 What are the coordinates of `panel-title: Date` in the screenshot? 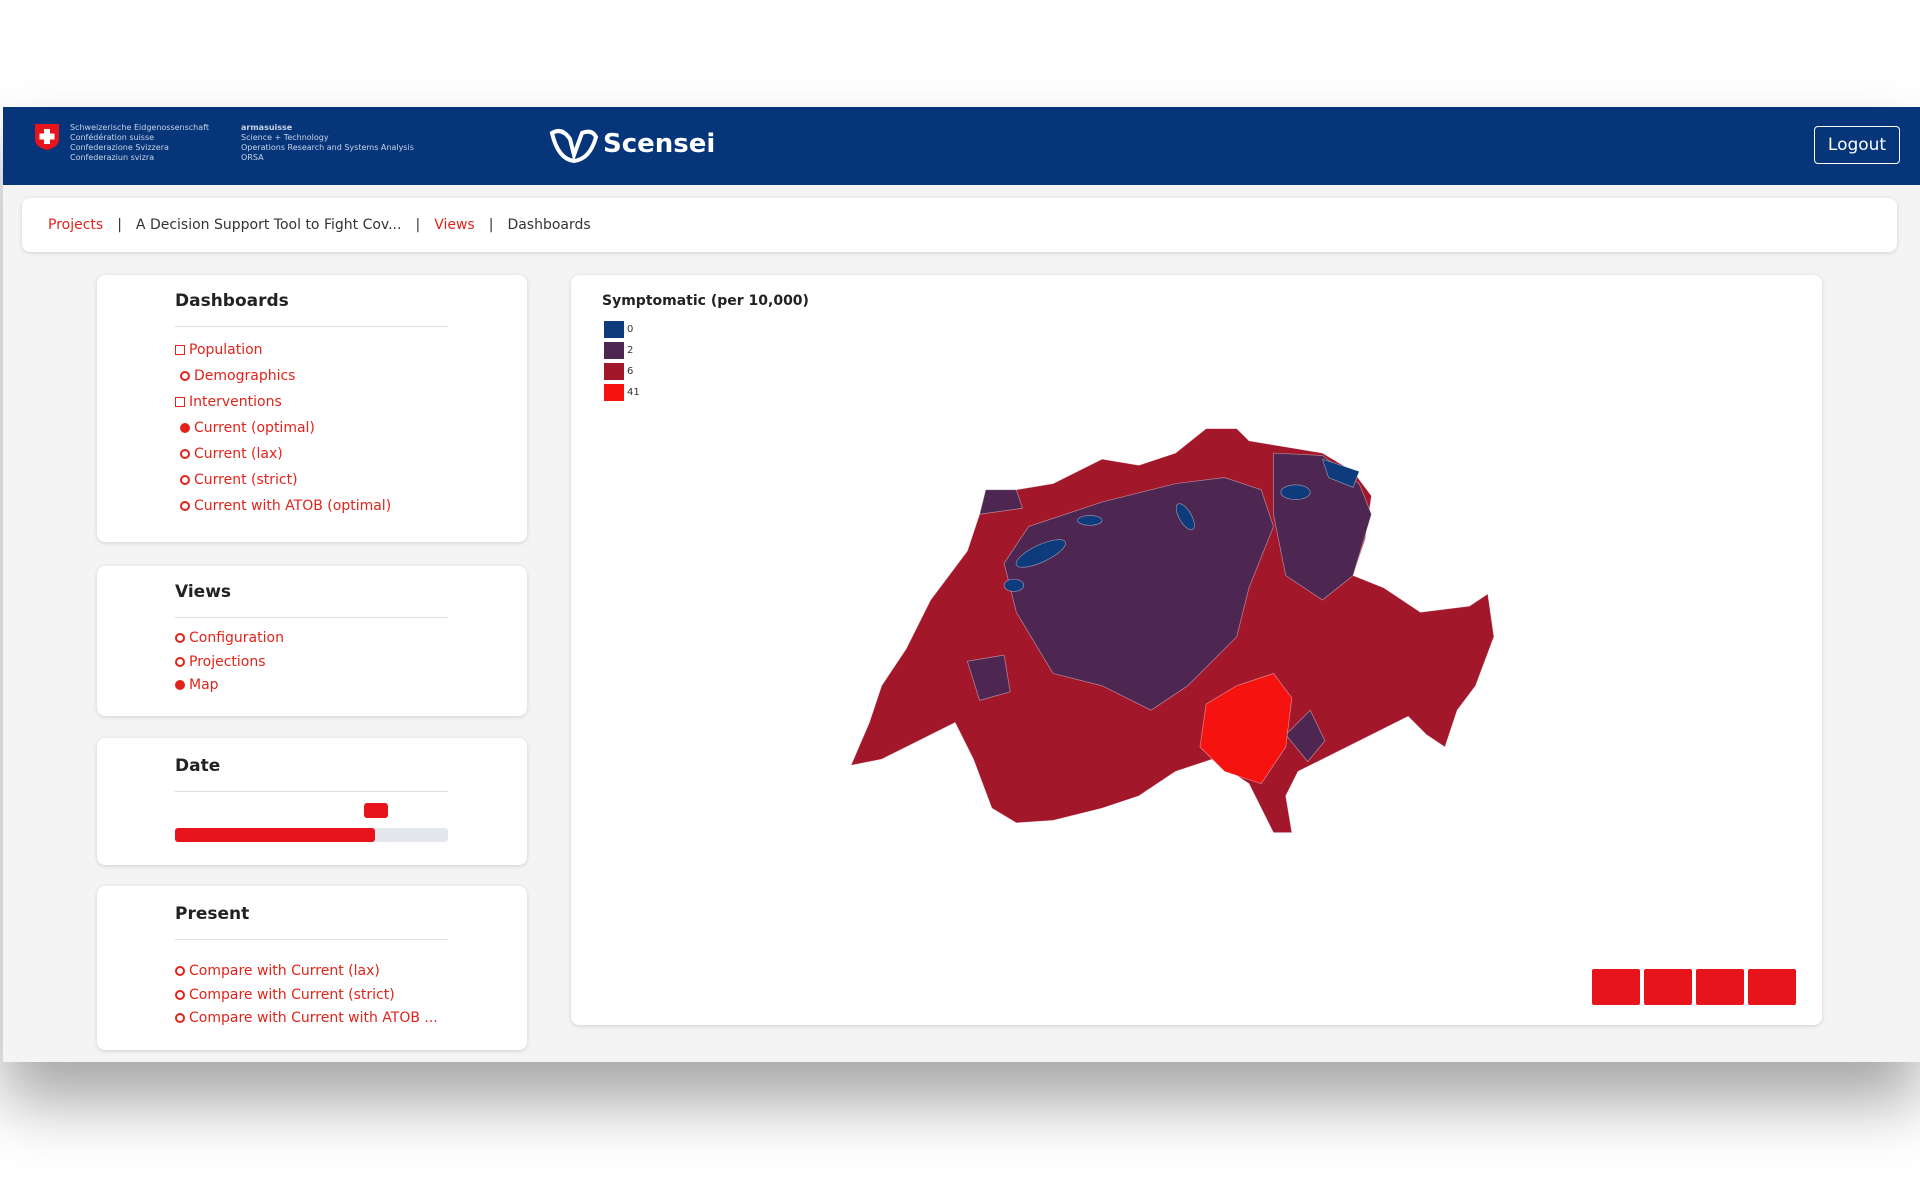 It's located at (198, 766).